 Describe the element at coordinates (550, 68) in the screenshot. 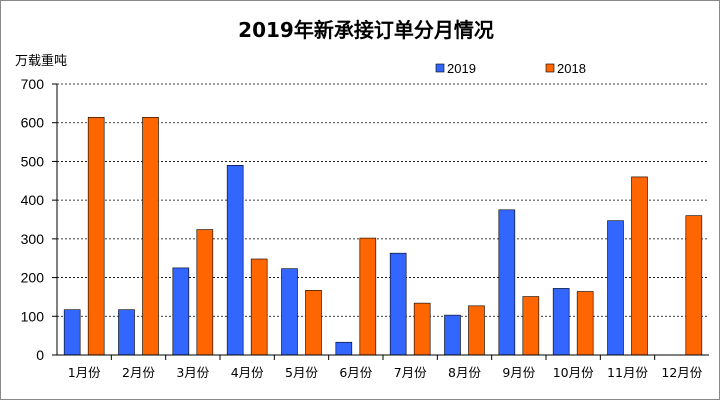

I see `legend-swatch-2018` at that location.